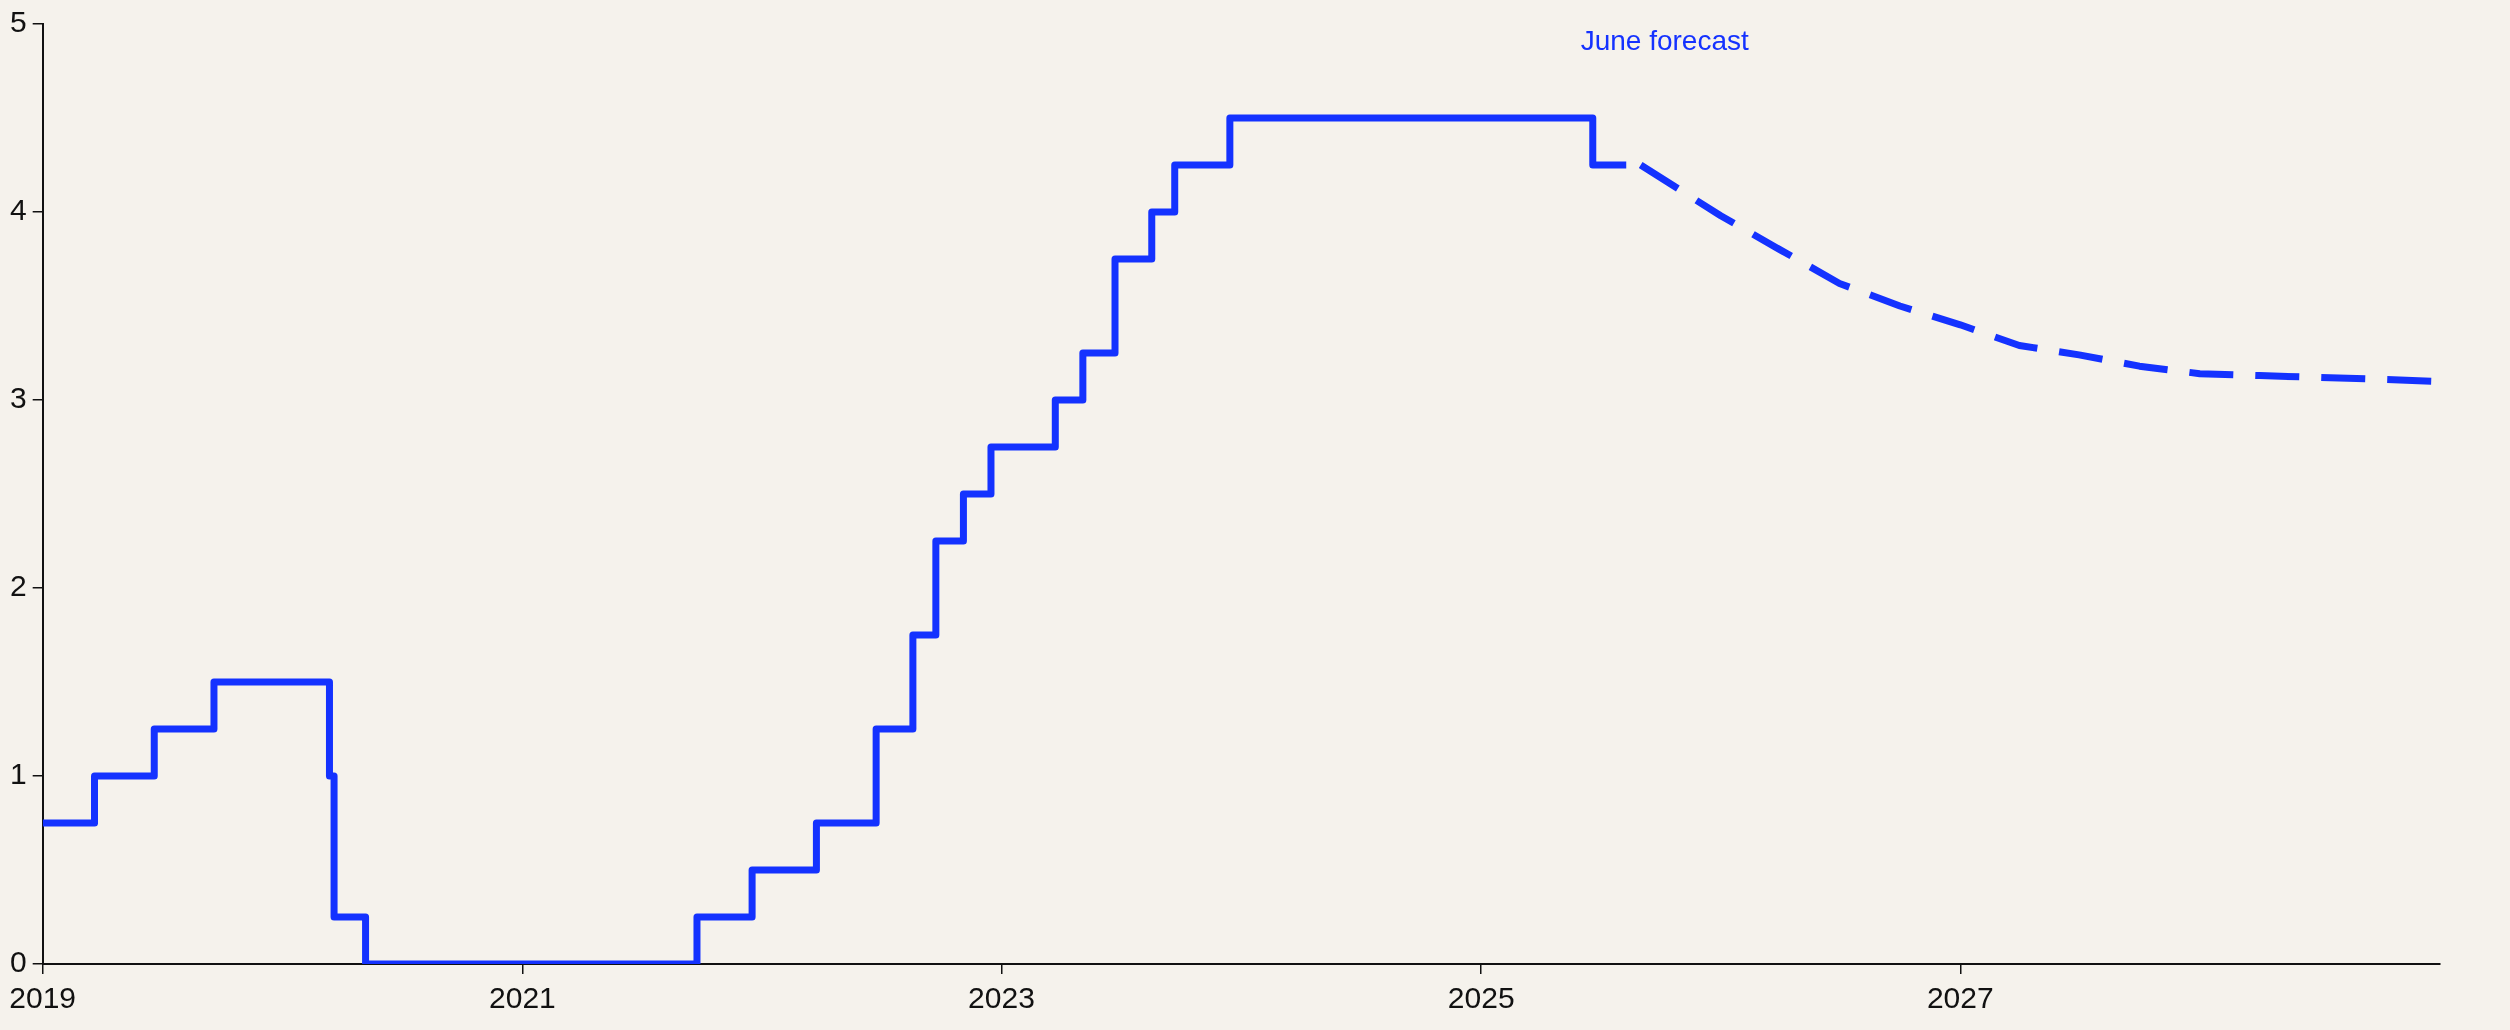  Describe the element at coordinates (1664, 40) in the screenshot. I see `text: June forecast` at that location.